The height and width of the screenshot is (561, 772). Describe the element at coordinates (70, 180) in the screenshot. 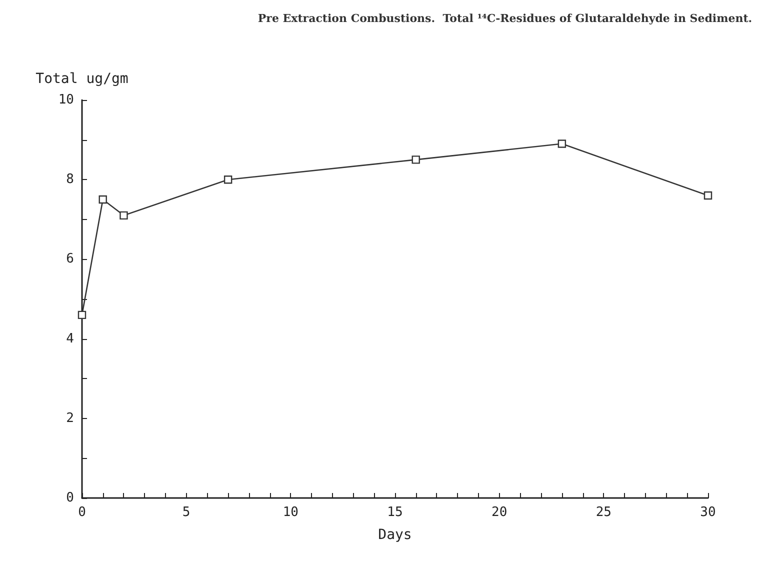

I see `y-tick-label: 8` at that location.